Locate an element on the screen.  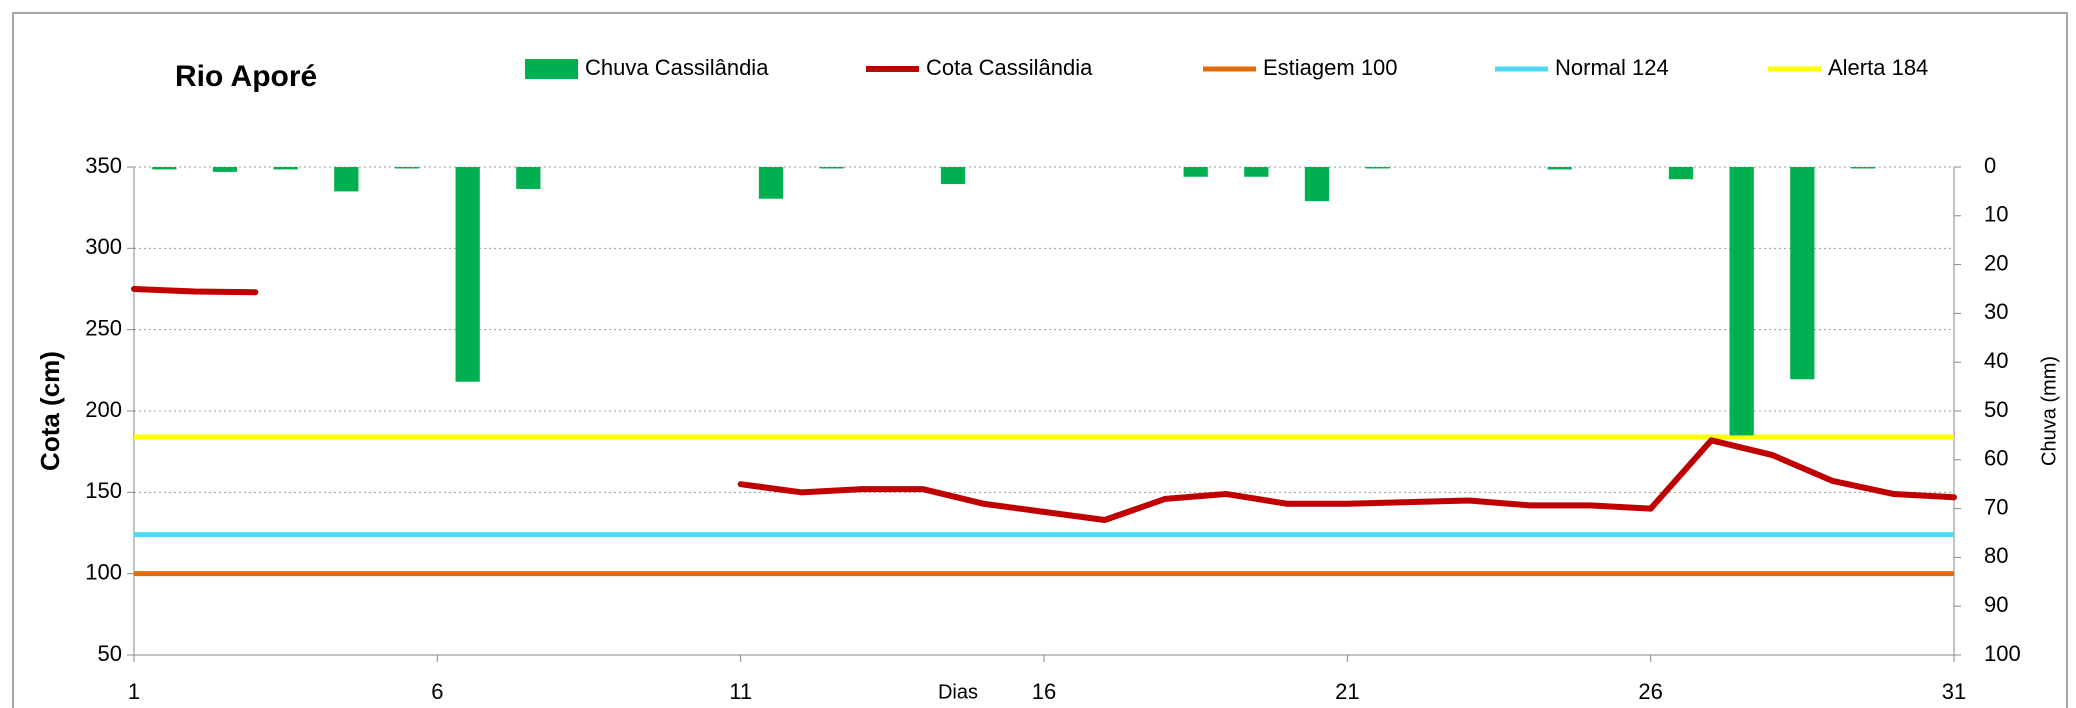
legend-swatch is located at coordinates (551, 69).